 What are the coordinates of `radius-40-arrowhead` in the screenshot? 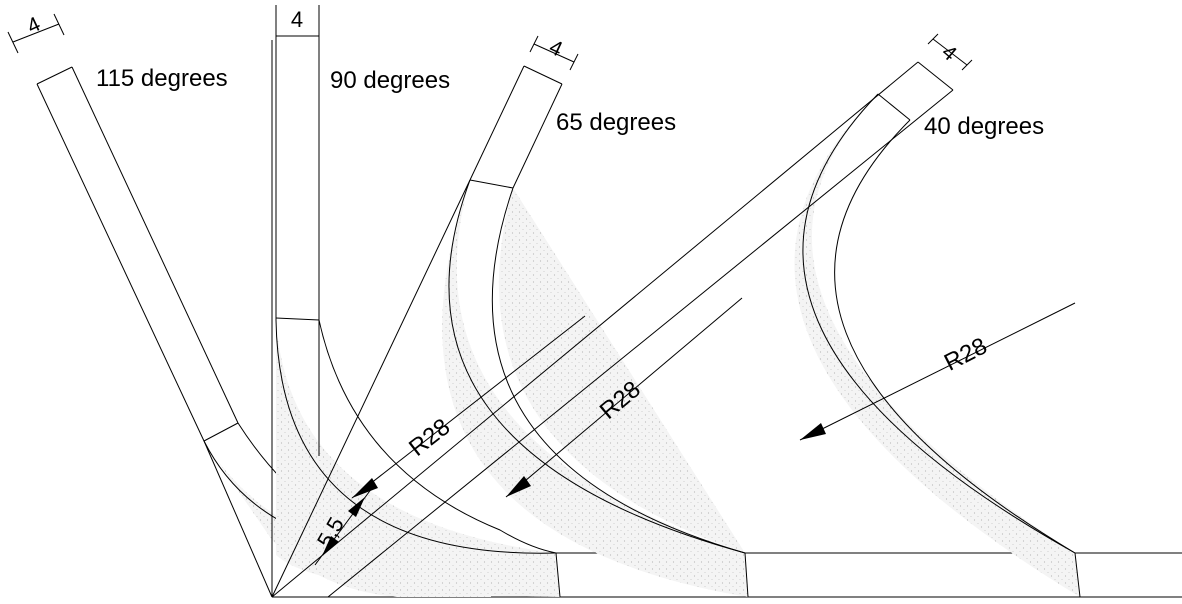 It's located at (518, 486).